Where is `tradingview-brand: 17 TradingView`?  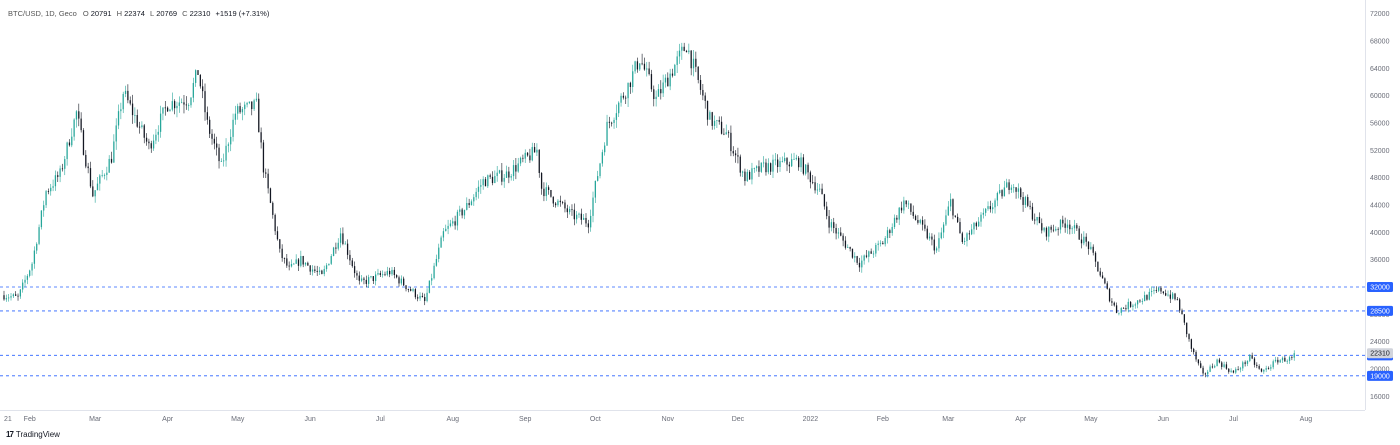
tradingview-brand: 17 TradingView is located at coordinates (33, 434).